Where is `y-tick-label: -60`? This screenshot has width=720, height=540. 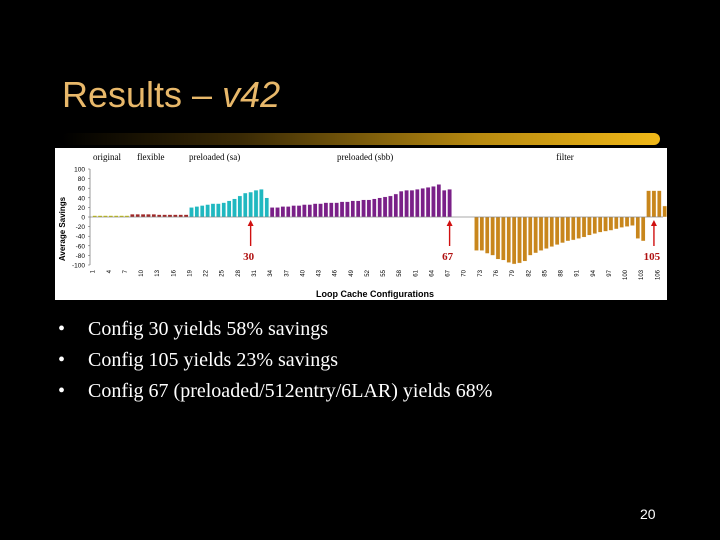 y-tick-label: -60 is located at coordinates (81, 246).